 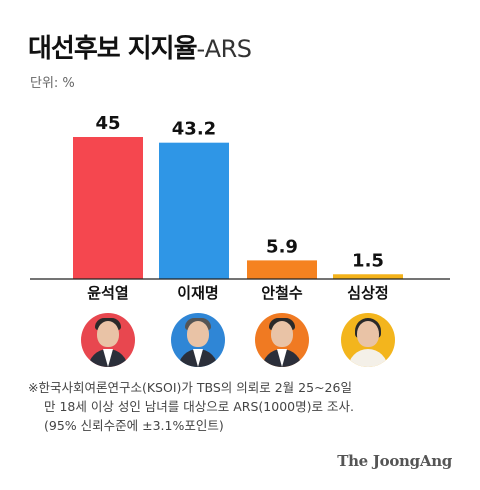 I want to click on candidate-4: 심상정, so click(x=368, y=325).